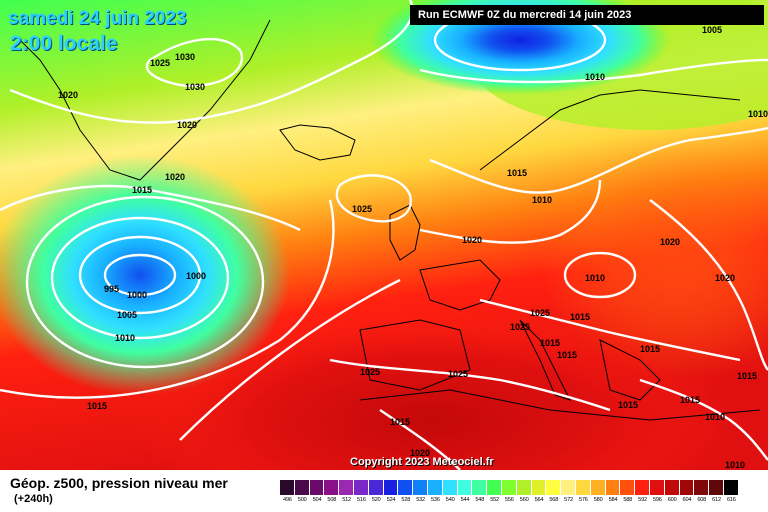  I want to click on isobar-1020-south, so click(290, 359).